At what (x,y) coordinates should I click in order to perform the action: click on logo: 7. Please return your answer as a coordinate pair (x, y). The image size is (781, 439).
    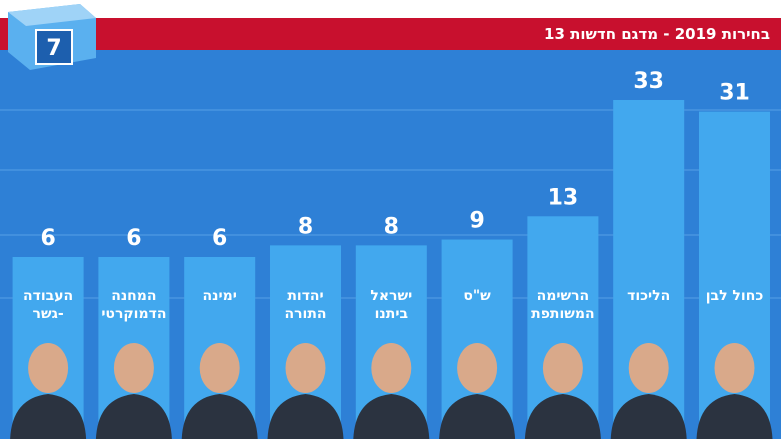
    Looking at the image, I should click on (52, 37).